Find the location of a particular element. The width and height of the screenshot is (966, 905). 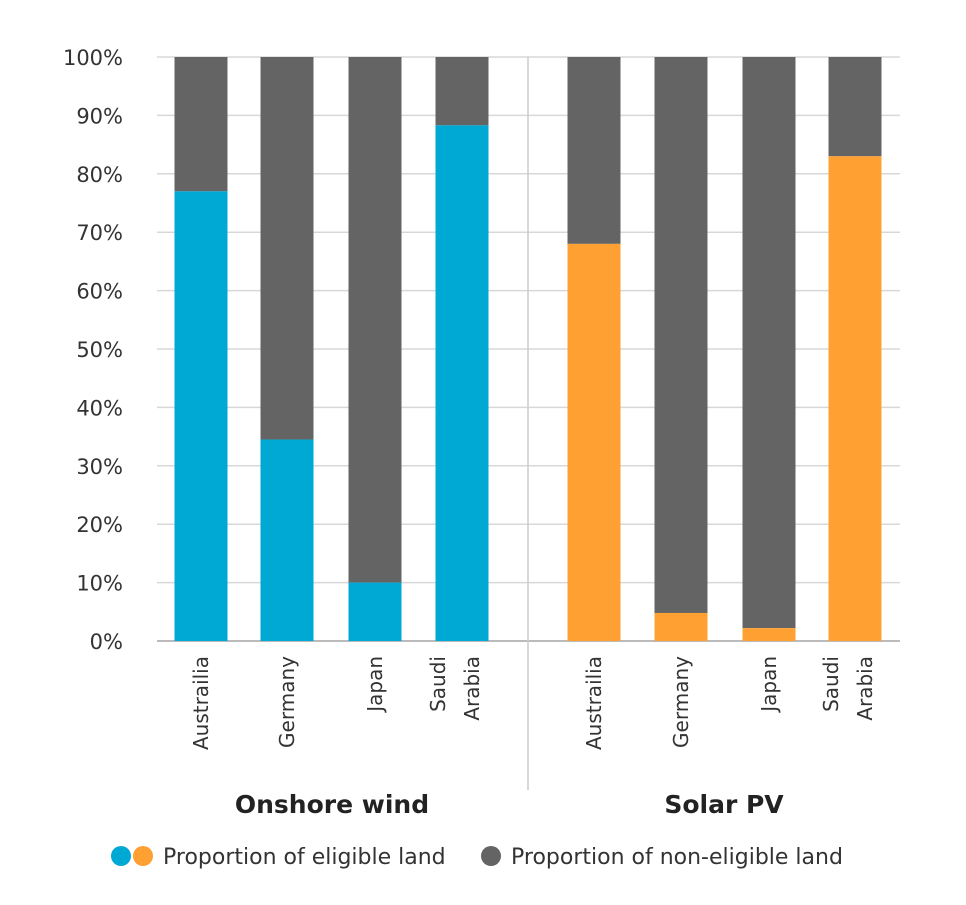

y-tick-label: 0% is located at coordinates (106, 642).